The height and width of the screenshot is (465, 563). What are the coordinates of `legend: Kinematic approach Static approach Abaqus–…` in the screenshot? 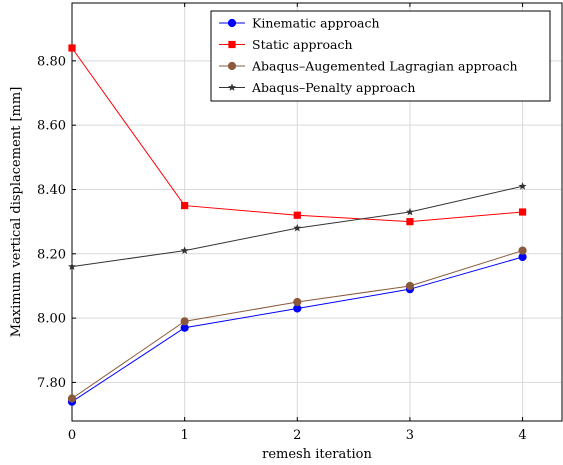 It's located at (380, 56).